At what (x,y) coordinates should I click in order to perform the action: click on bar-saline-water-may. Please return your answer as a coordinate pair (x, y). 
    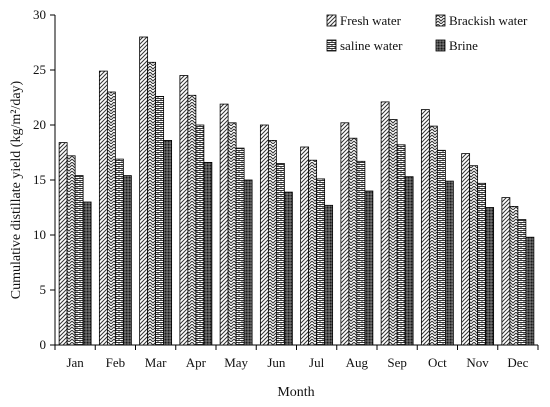
    Looking at the image, I should click on (240, 246).